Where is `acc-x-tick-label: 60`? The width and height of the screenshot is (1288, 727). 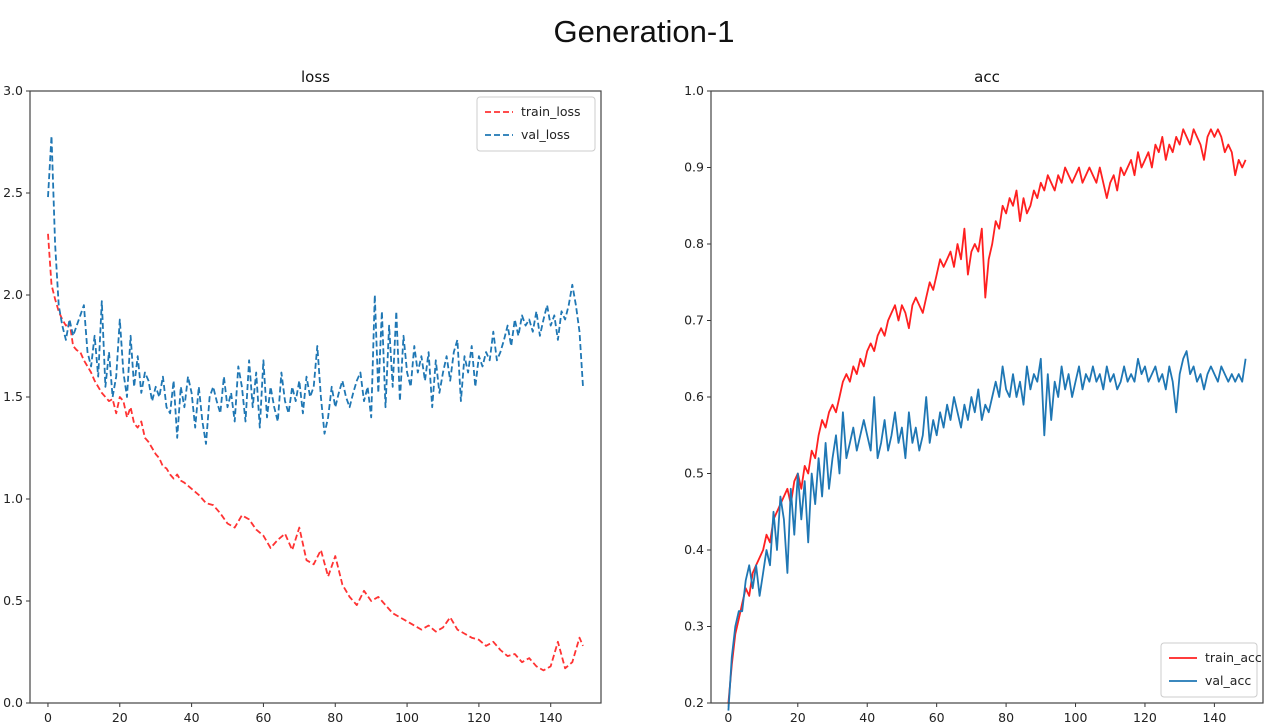
acc-x-tick-label: 60 is located at coordinates (937, 717).